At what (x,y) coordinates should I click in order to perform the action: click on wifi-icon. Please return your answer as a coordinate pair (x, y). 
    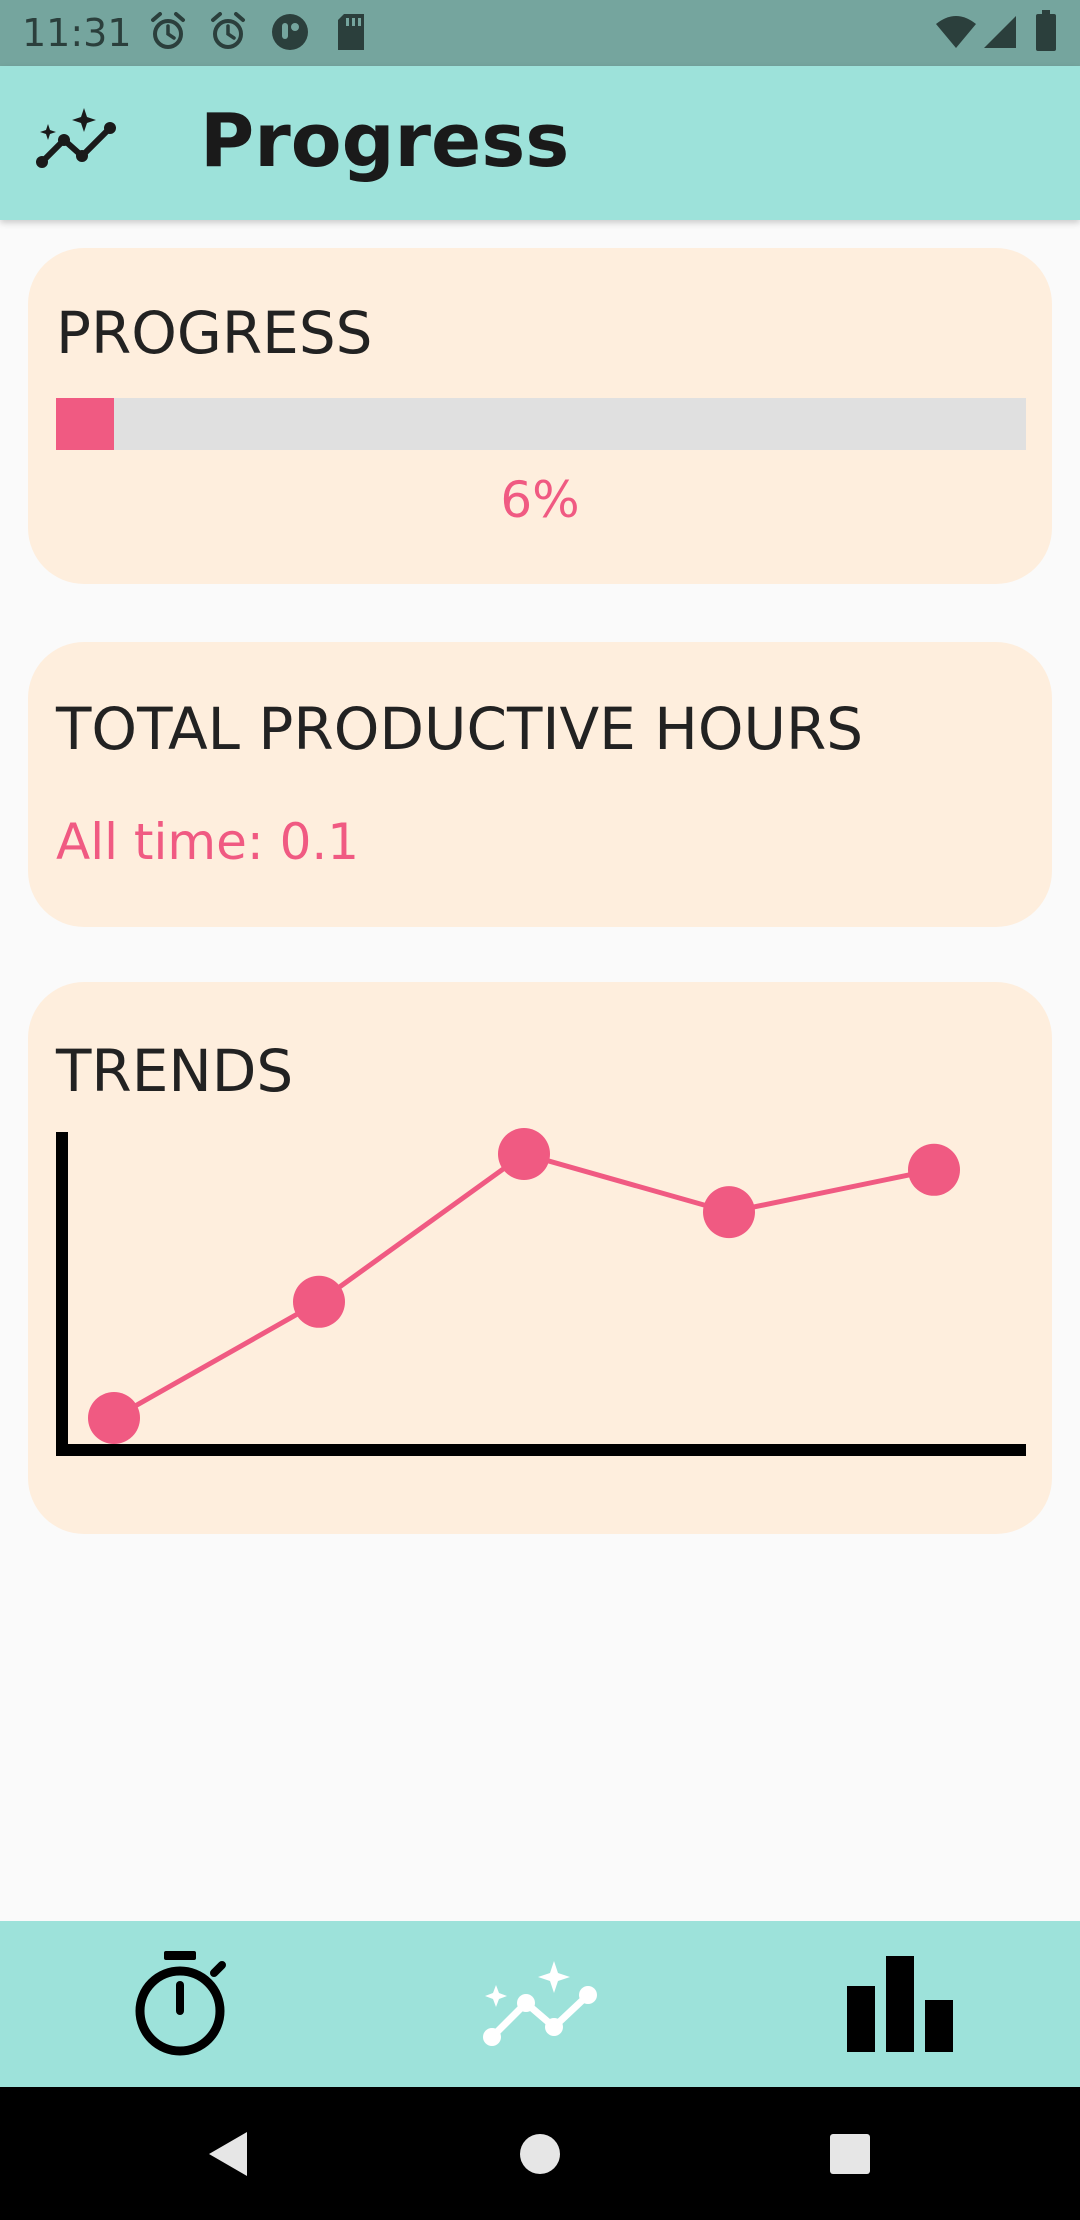
    Looking at the image, I should click on (956, 32).